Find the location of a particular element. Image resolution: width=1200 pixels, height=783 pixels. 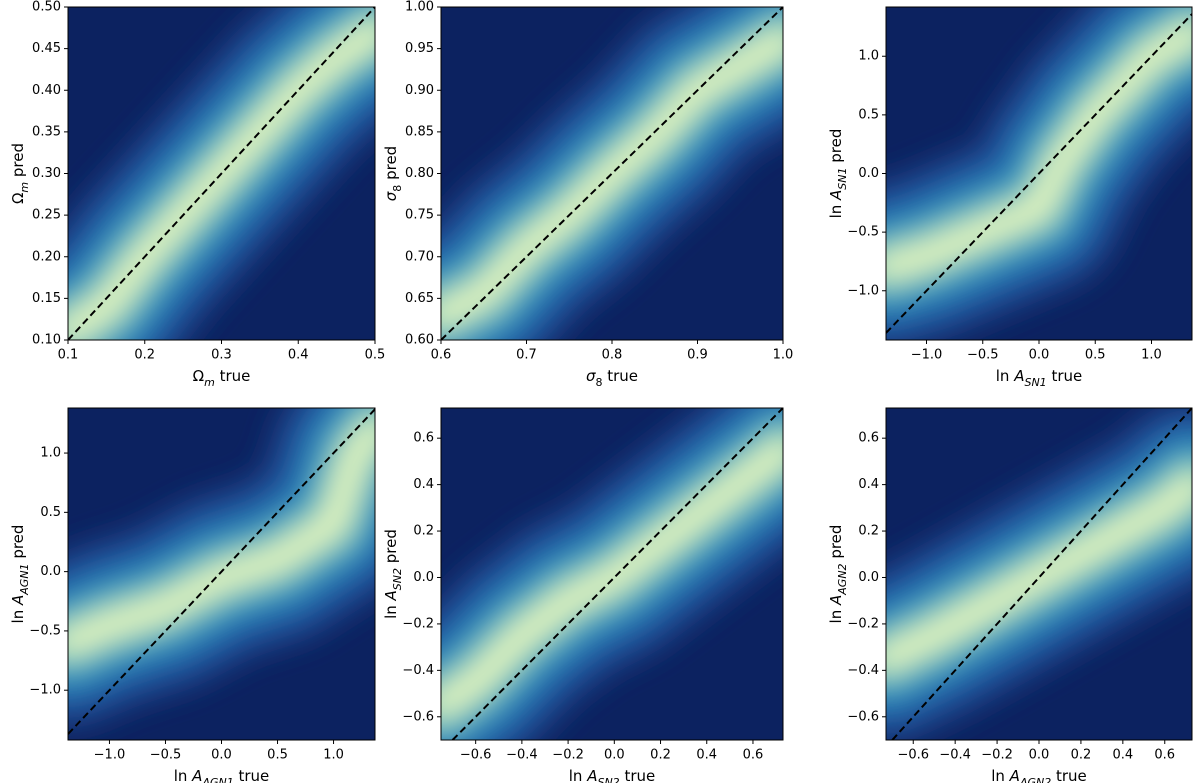

label-part: AGN1 is located at coordinates (217, 779).